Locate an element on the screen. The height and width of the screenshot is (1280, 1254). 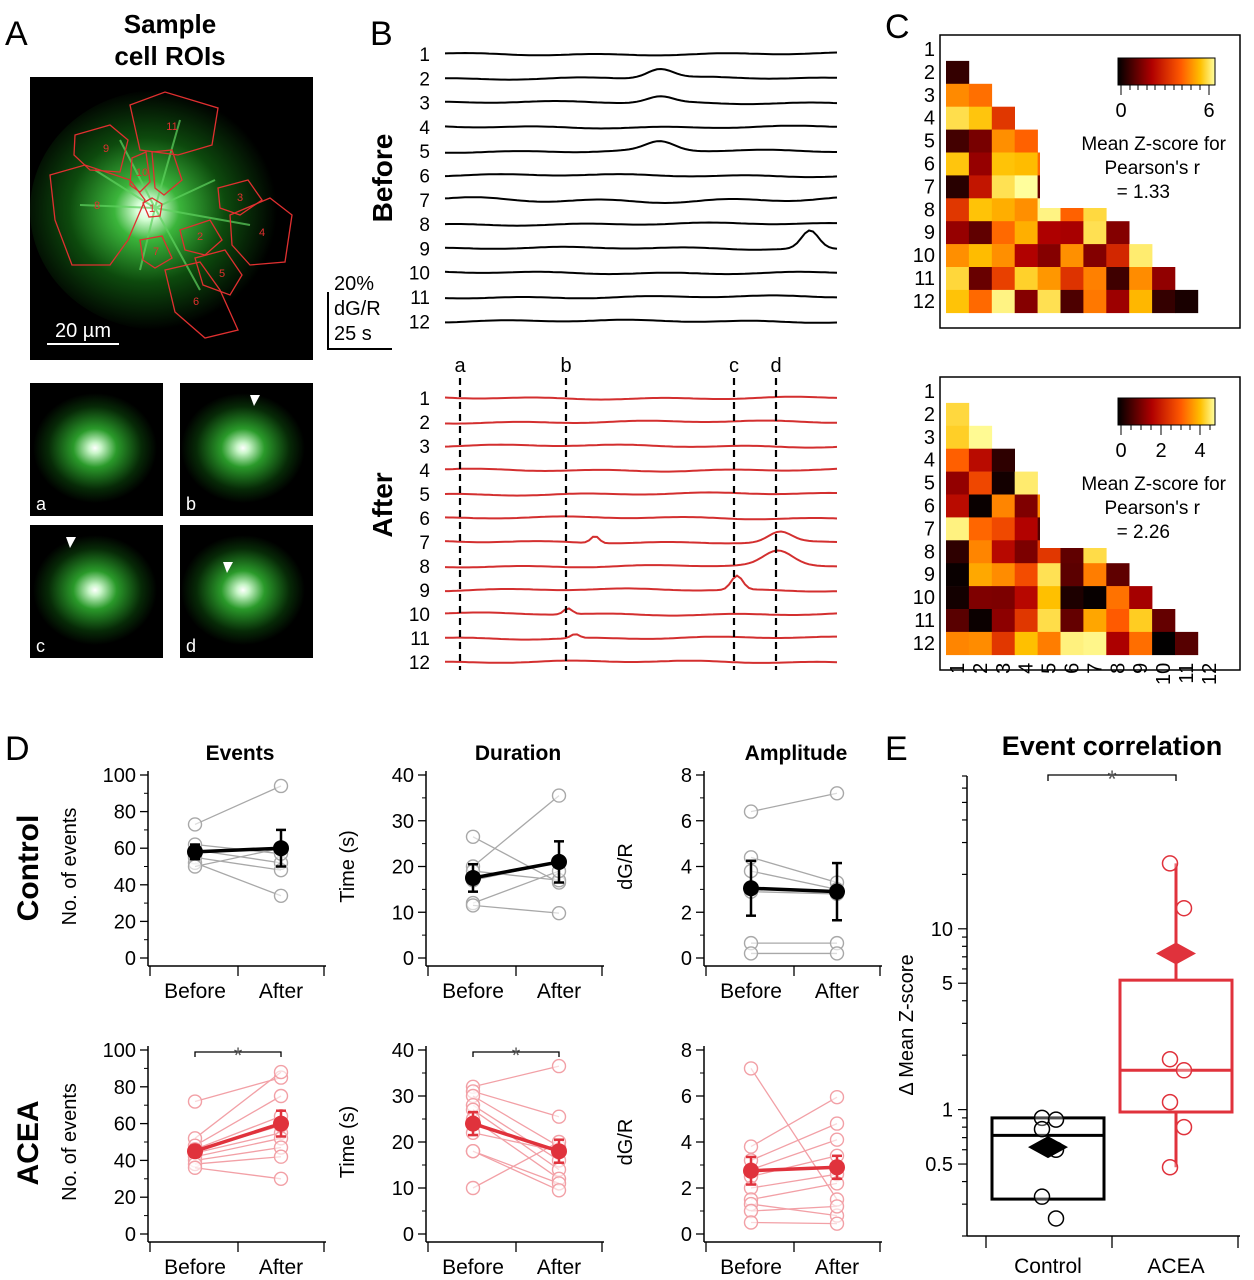
paired-chart: 0 10 20 30 40 Before After Time (s) is located at coordinates (470, 884).